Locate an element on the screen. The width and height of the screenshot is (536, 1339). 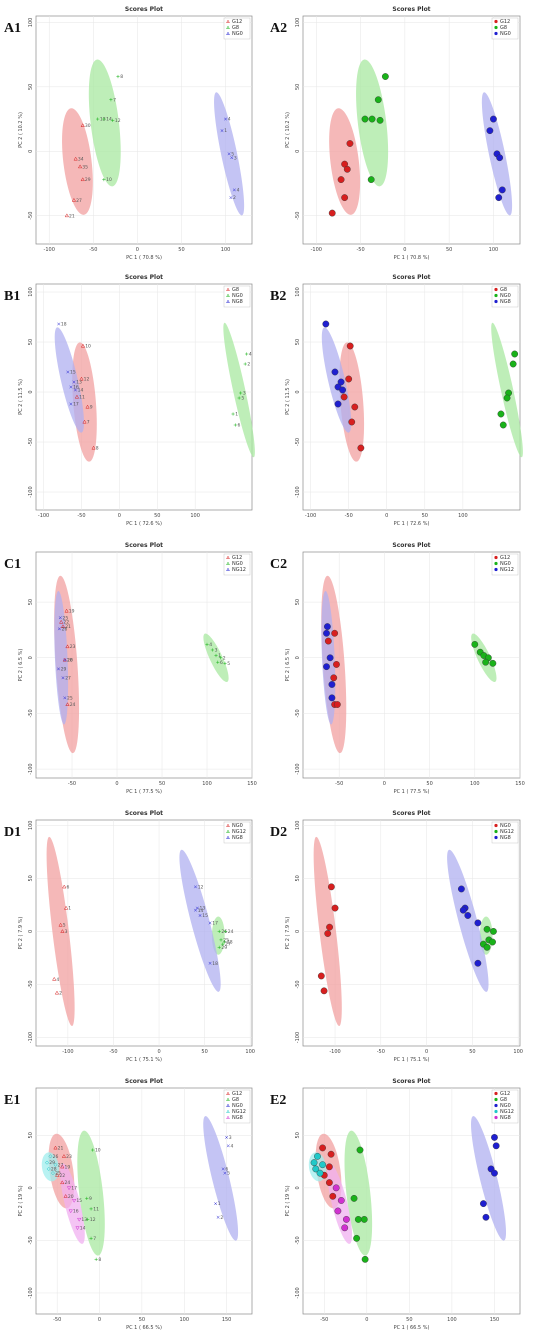
y-tick-label: 100 is located at coordinates (31, 826).